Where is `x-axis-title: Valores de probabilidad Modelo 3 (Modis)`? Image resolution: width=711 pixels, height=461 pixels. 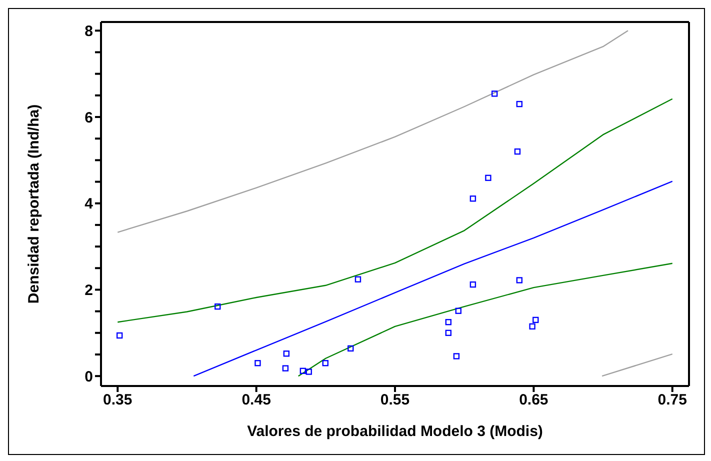
x-axis-title: Valores de probabilidad Modelo 3 (Modis) is located at coordinates (395, 431).